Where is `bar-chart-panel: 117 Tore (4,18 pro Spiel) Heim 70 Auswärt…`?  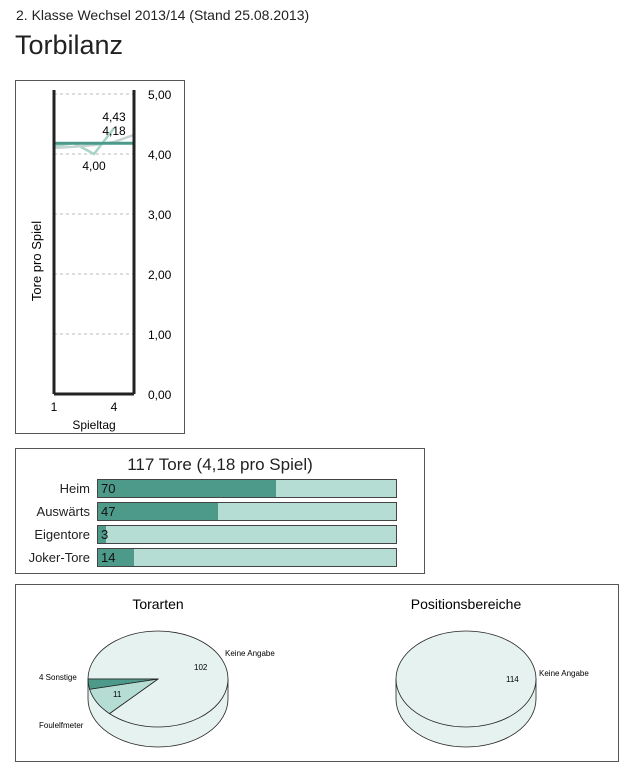 bar-chart-panel: 117 Tore (4,18 pro Spiel) Heim 70 Auswärt… is located at coordinates (220, 511).